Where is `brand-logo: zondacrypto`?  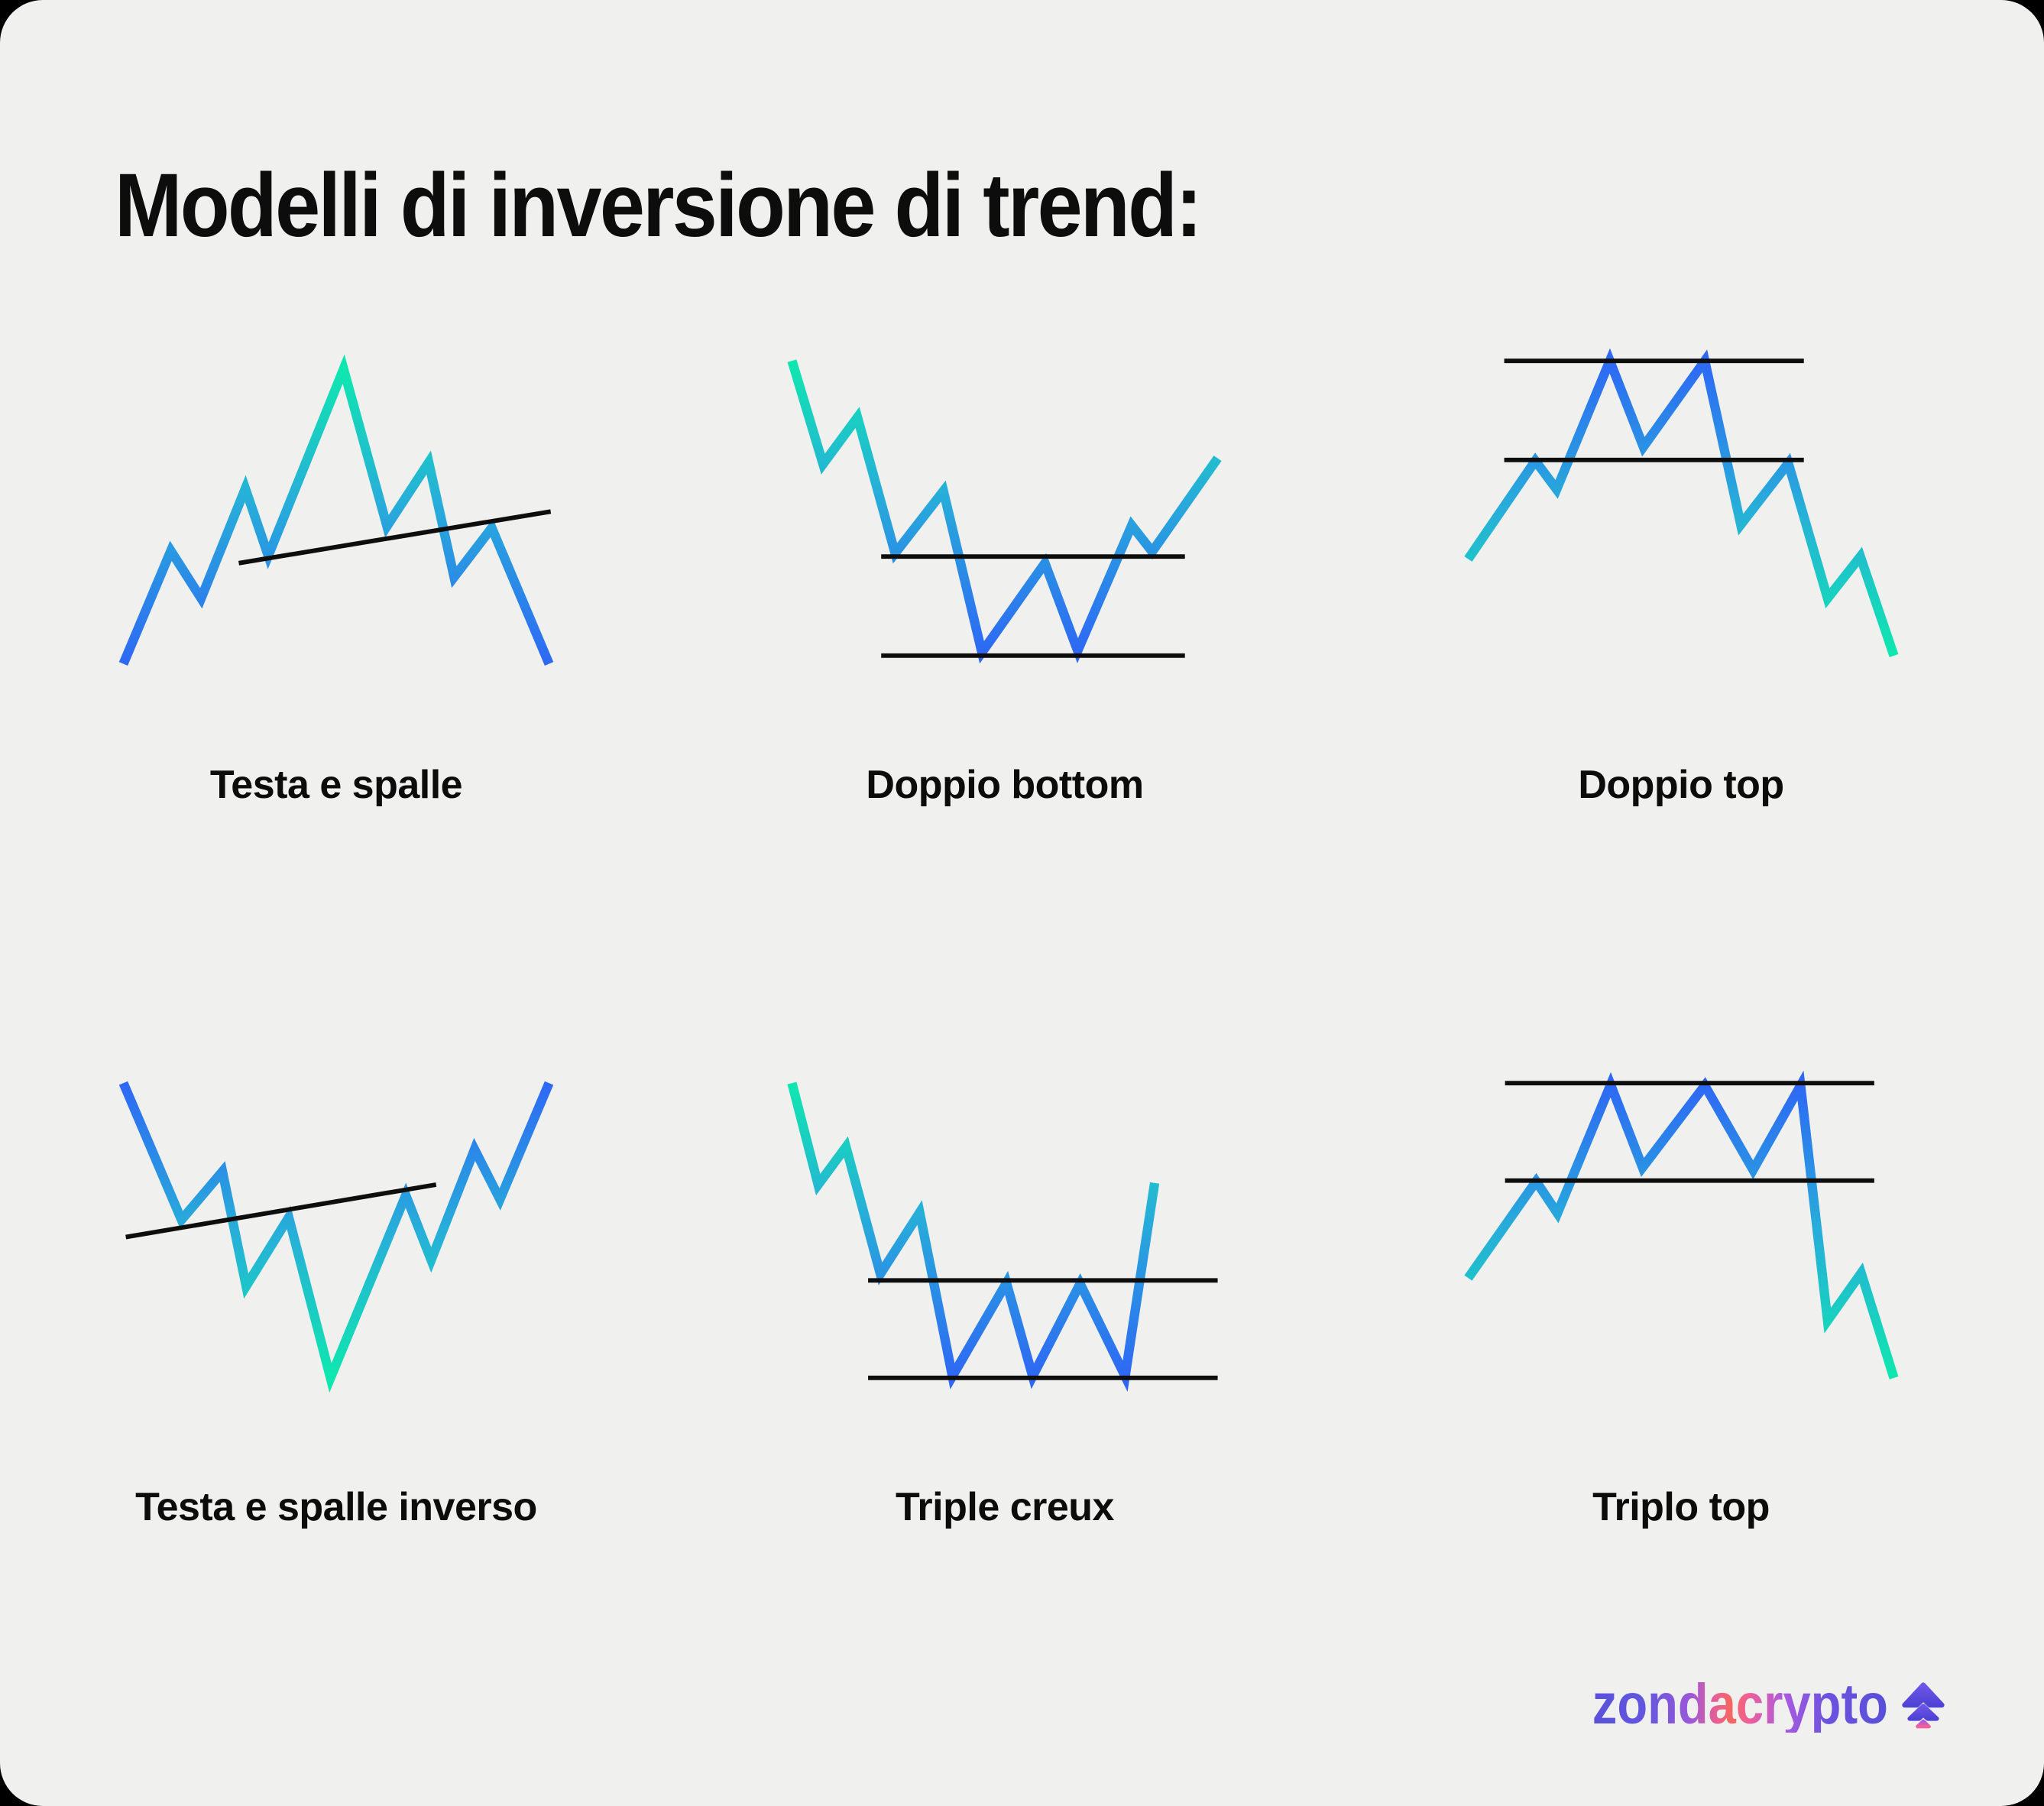
brand-logo: zondacrypto is located at coordinates (1749, 1705).